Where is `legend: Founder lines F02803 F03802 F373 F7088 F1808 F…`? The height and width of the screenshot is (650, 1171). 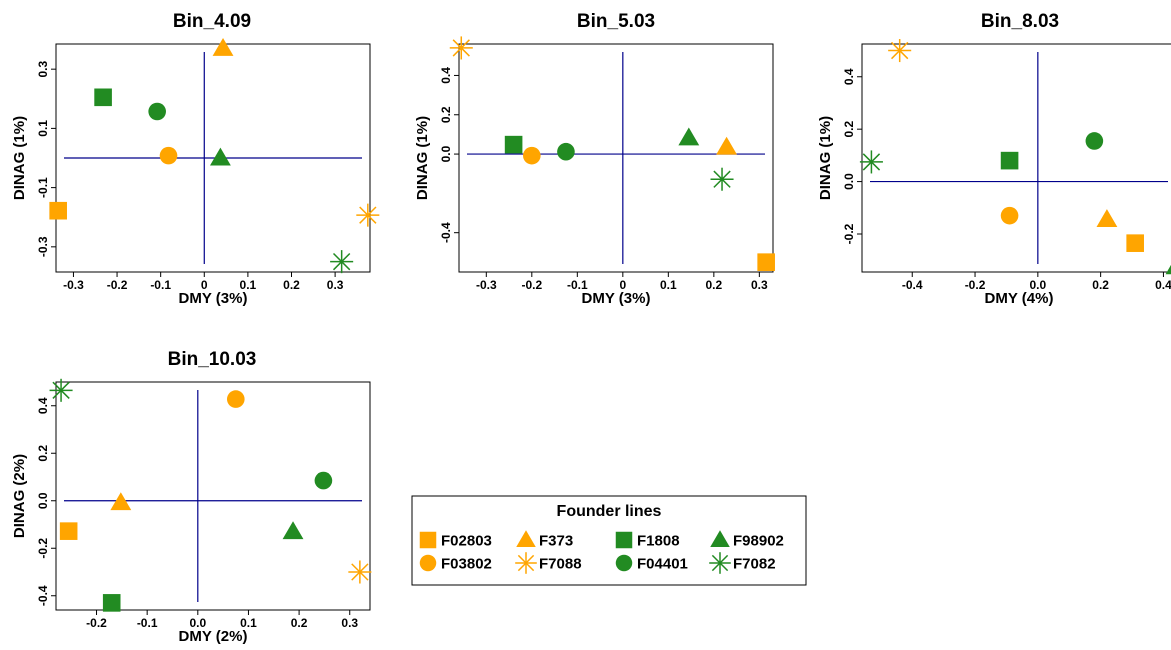
legend: Founder lines F02803 F03802 F373 F7088 F1808 F… is located at coordinates (609, 540).